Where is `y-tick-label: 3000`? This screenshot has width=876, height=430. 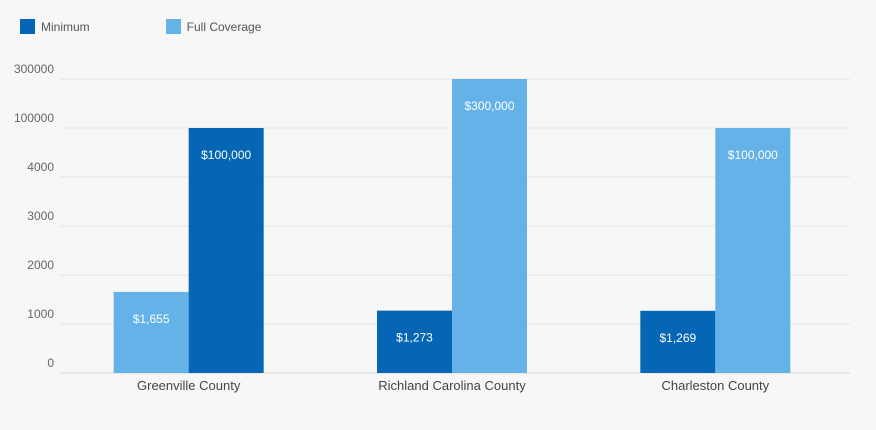
y-tick-label: 3000 is located at coordinates (40, 216).